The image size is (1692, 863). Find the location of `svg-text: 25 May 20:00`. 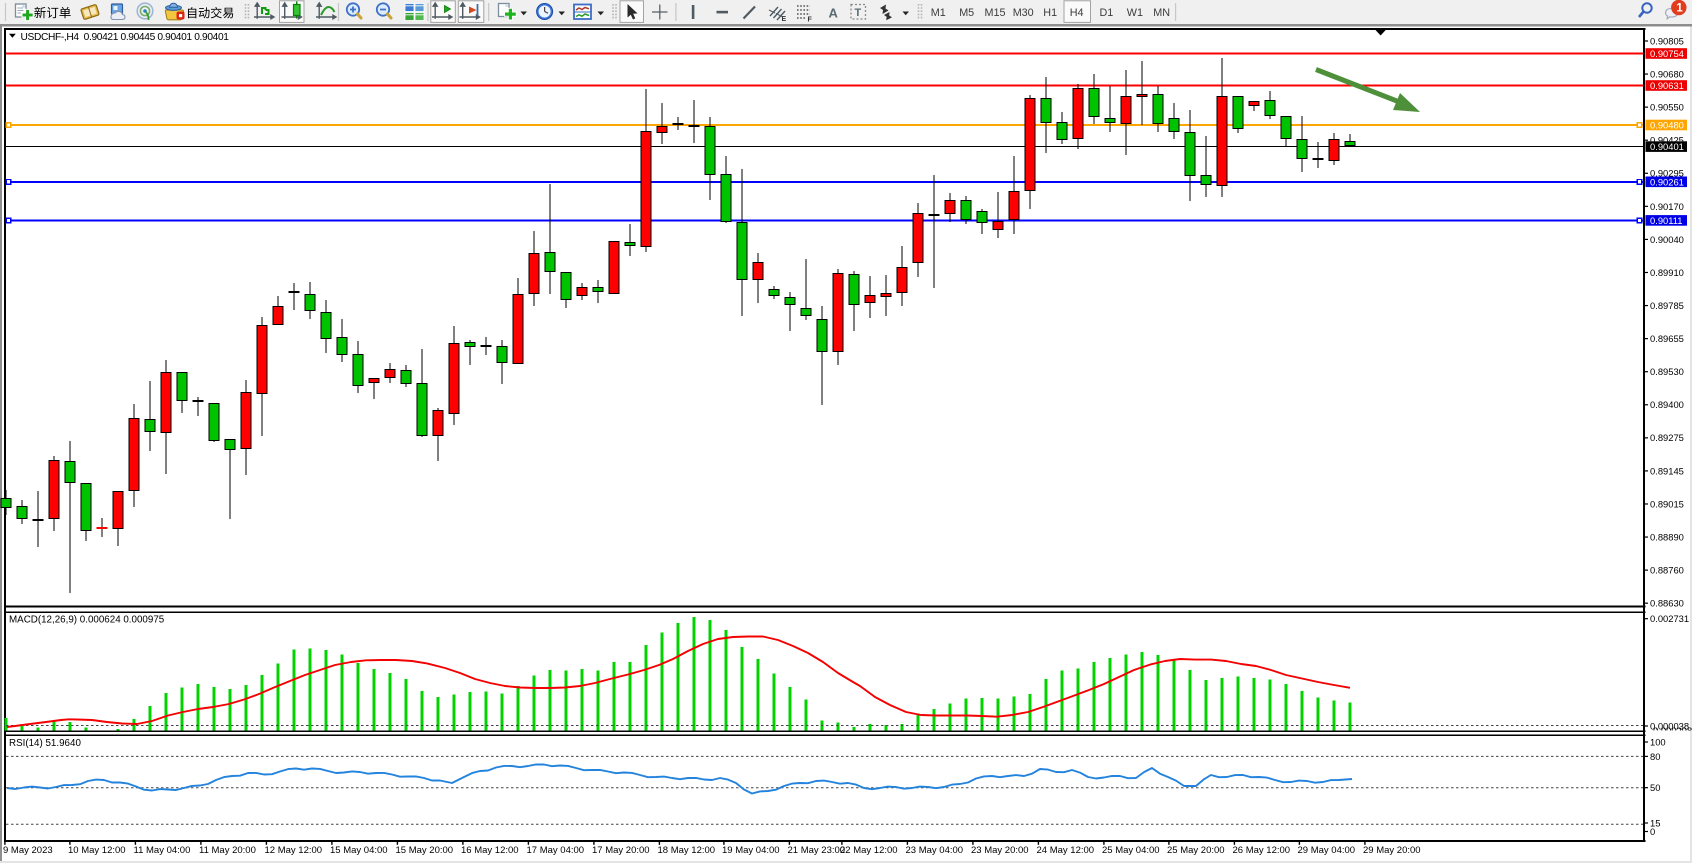

svg-text: 25 May 20:00 is located at coordinates (1196, 850).